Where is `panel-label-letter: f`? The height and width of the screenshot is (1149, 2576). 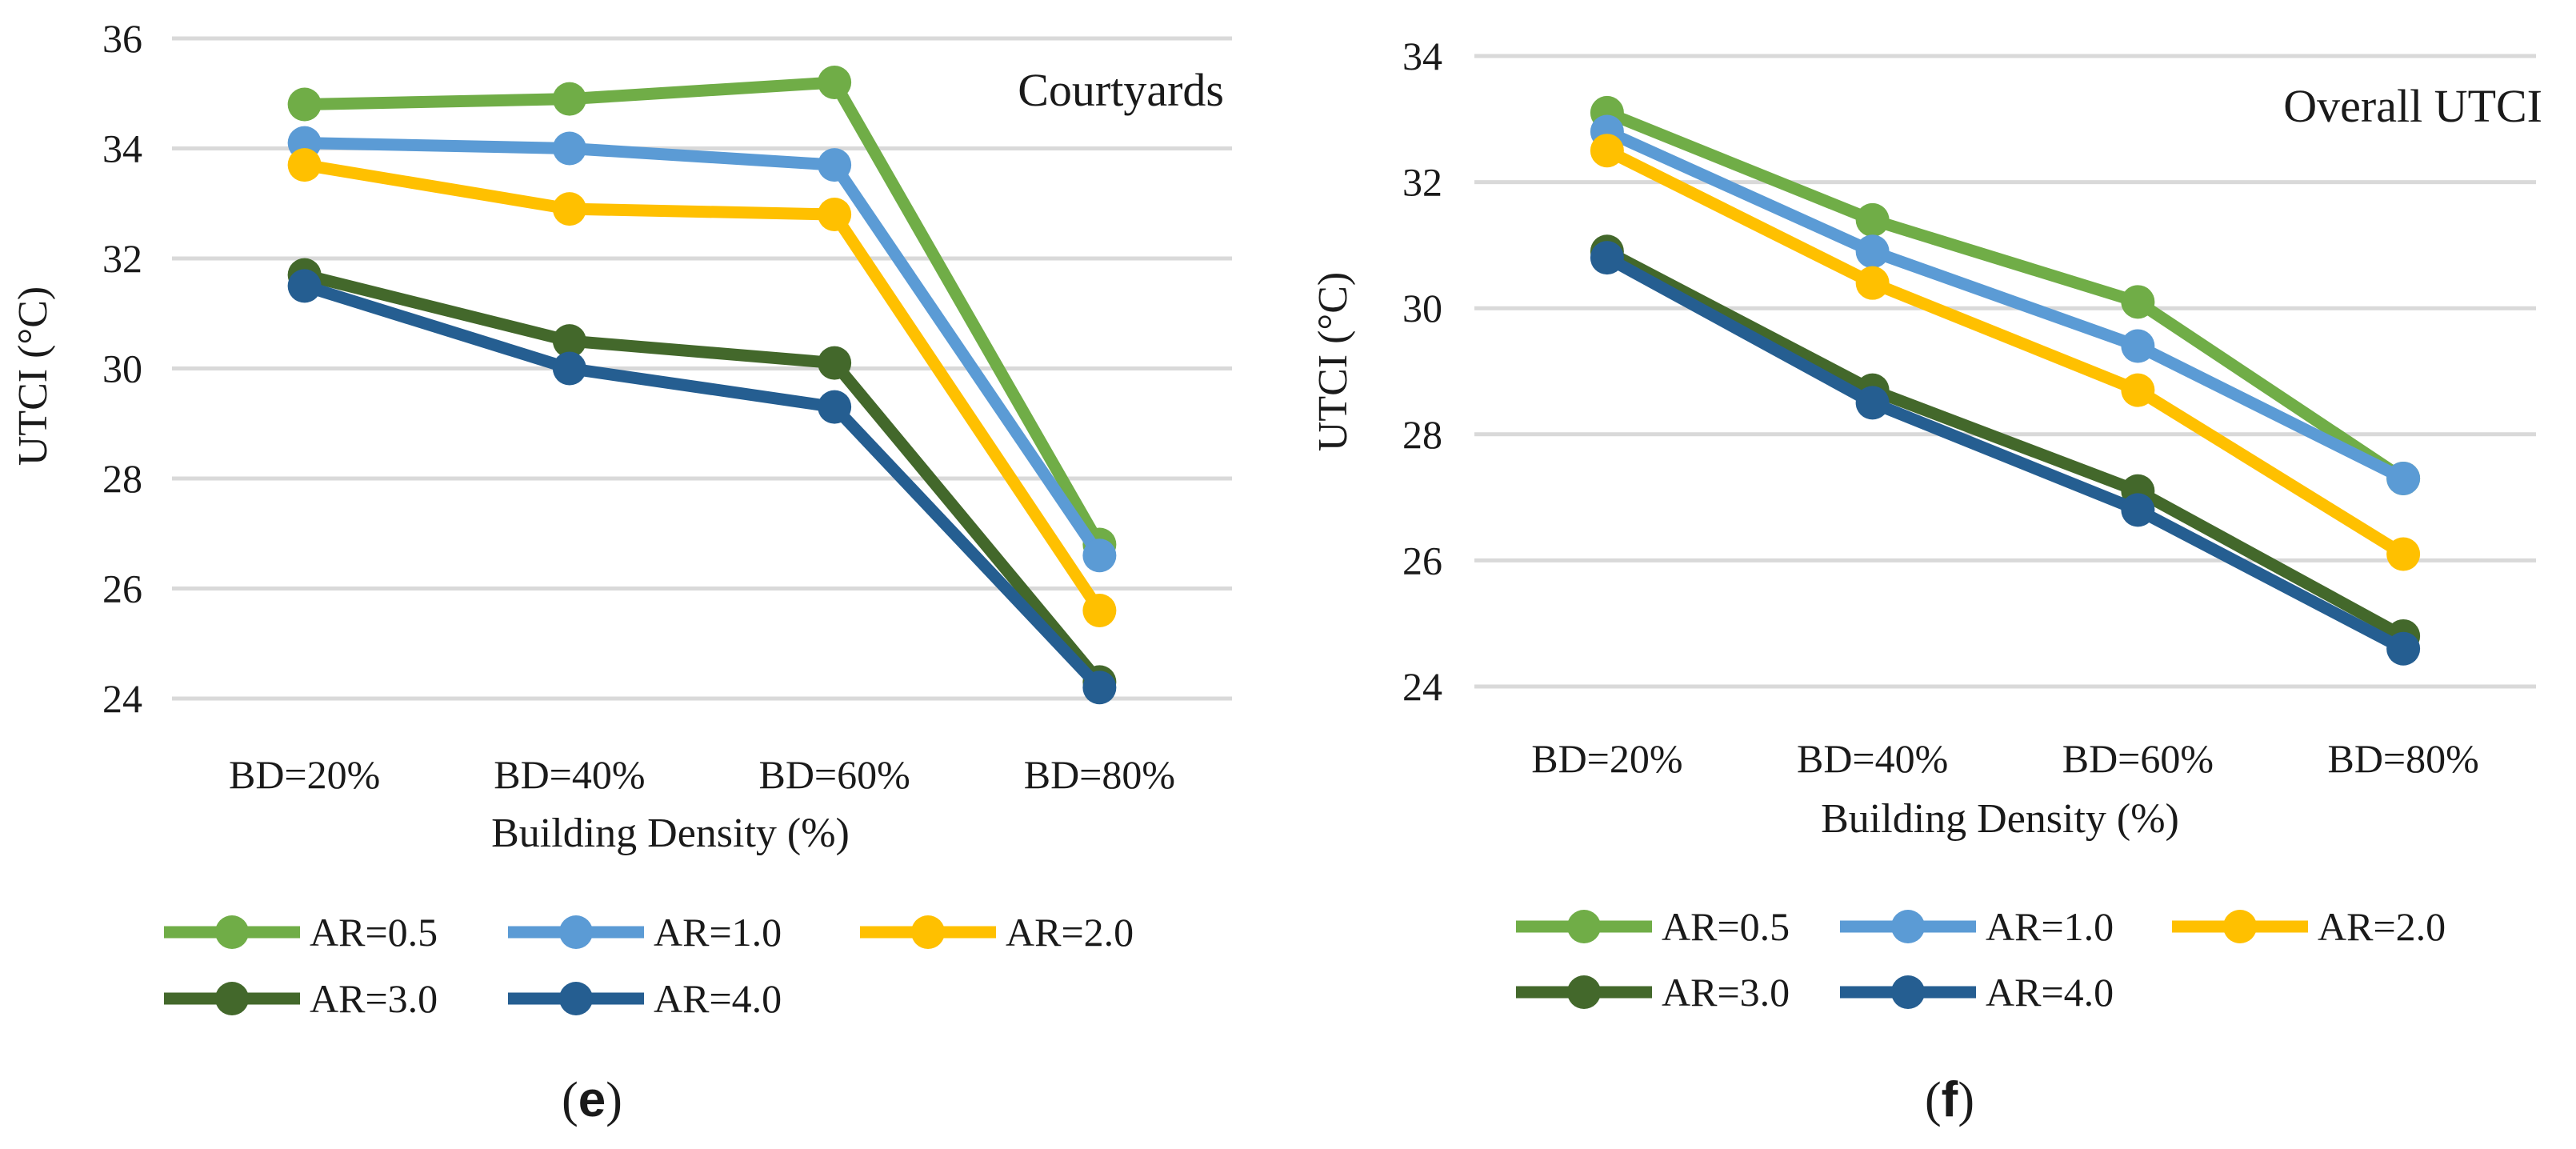 panel-label-letter: f is located at coordinates (1950, 1099).